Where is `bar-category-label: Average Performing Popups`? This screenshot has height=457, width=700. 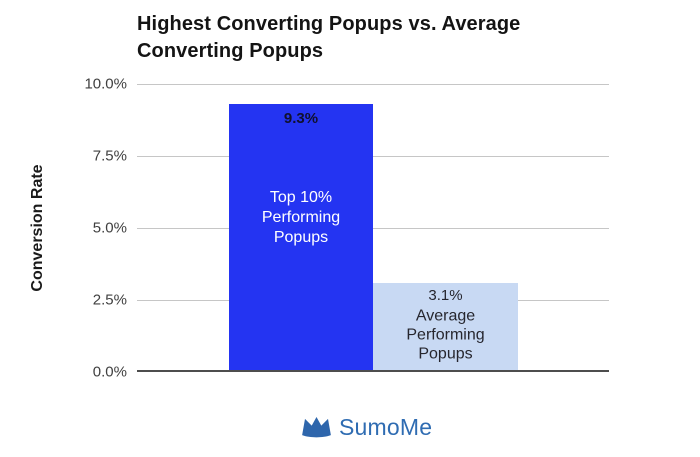 bar-category-label: Average Performing Popups is located at coordinates (445, 335).